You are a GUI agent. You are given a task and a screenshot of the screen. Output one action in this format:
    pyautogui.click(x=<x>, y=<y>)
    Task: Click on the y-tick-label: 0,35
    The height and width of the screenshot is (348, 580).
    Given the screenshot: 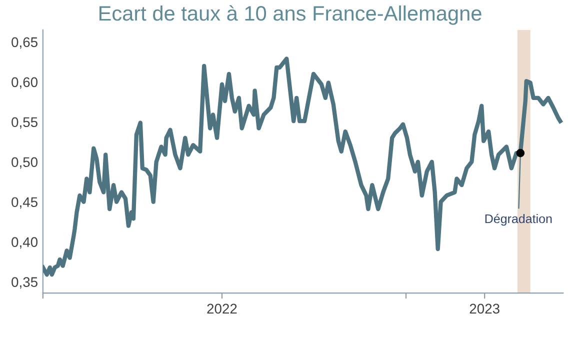 What is the action you would take?
    pyautogui.click(x=25, y=283)
    